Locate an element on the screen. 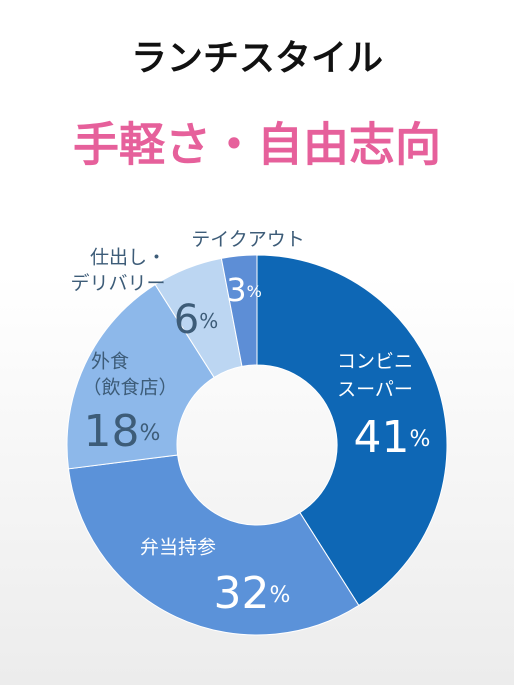 This screenshot has height=685, width=514. value-label: 3% is located at coordinates (244, 290).